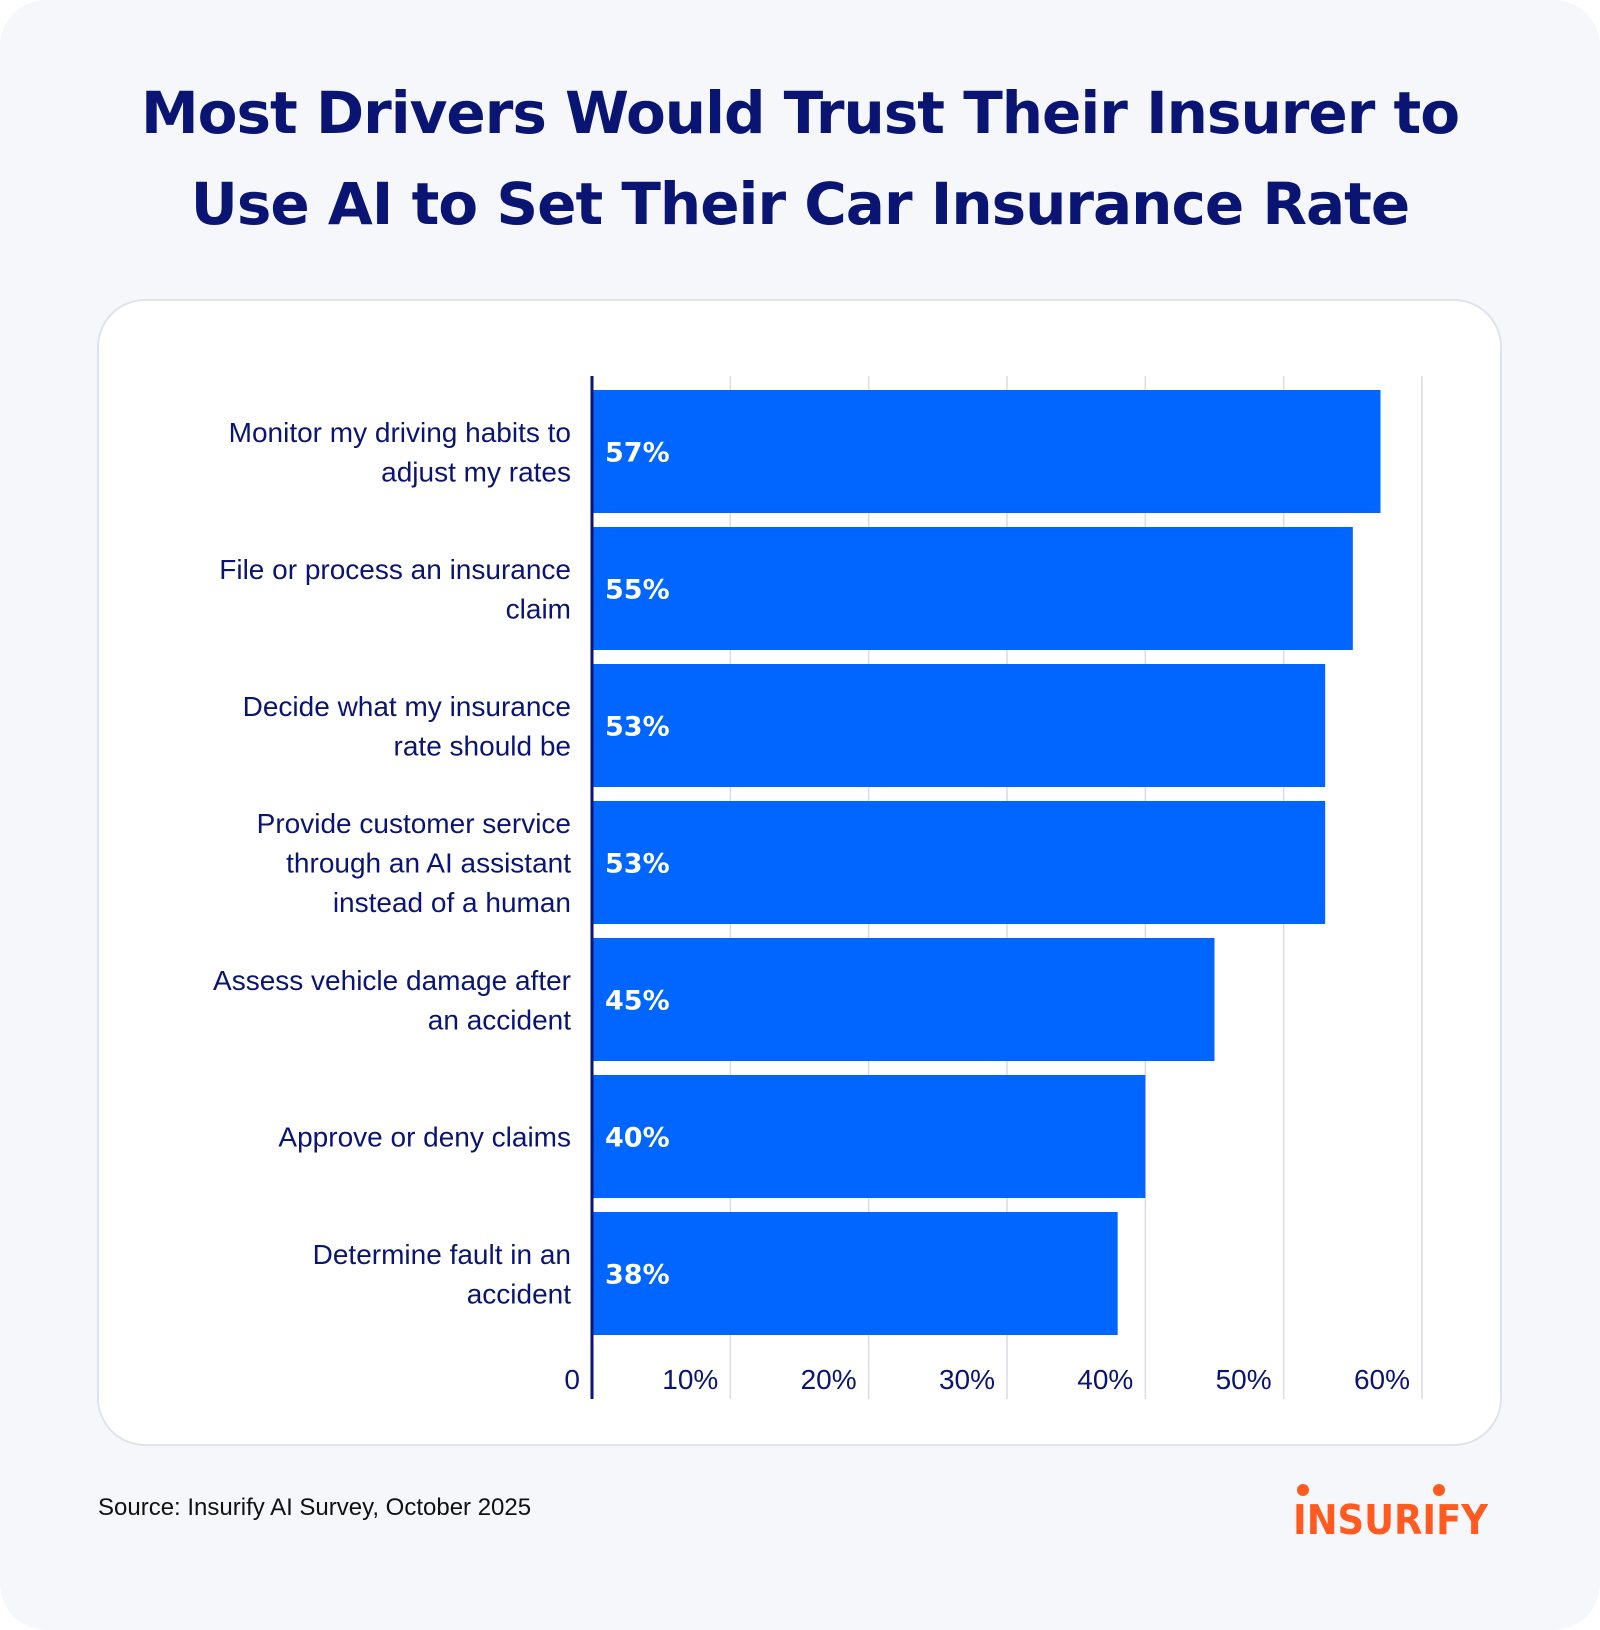  Describe the element at coordinates (829, 1379) in the screenshot. I see `x-tick-label-2: 20%` at that location.